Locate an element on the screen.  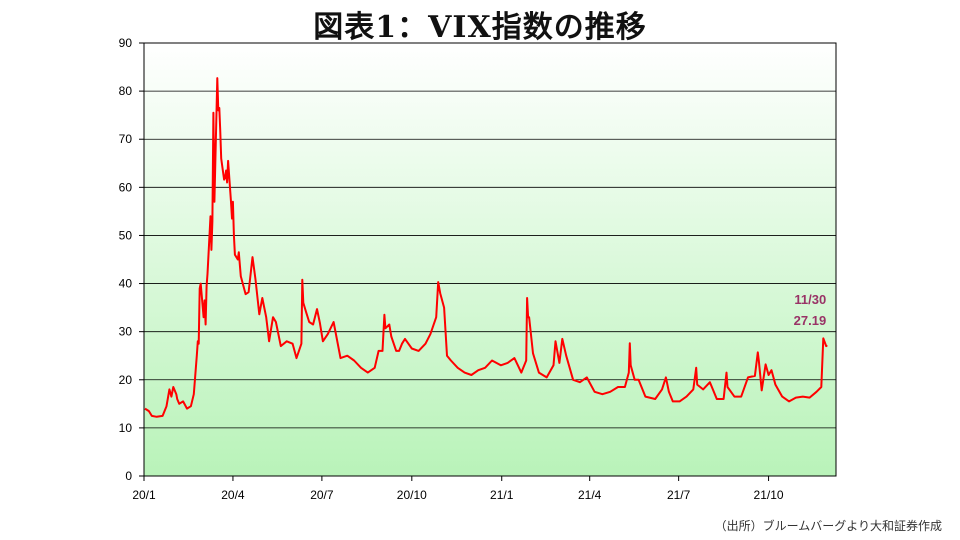
x-tick-label: 21/4 is located at coordinates (590, 495).